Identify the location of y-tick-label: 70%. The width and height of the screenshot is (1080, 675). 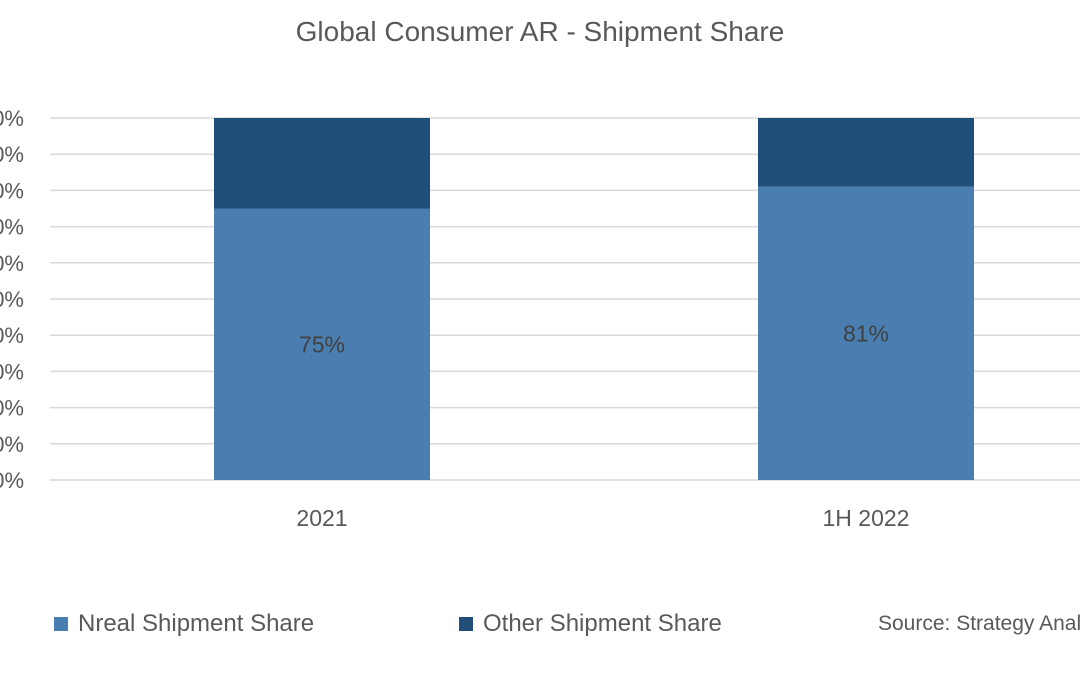
(12, 227).